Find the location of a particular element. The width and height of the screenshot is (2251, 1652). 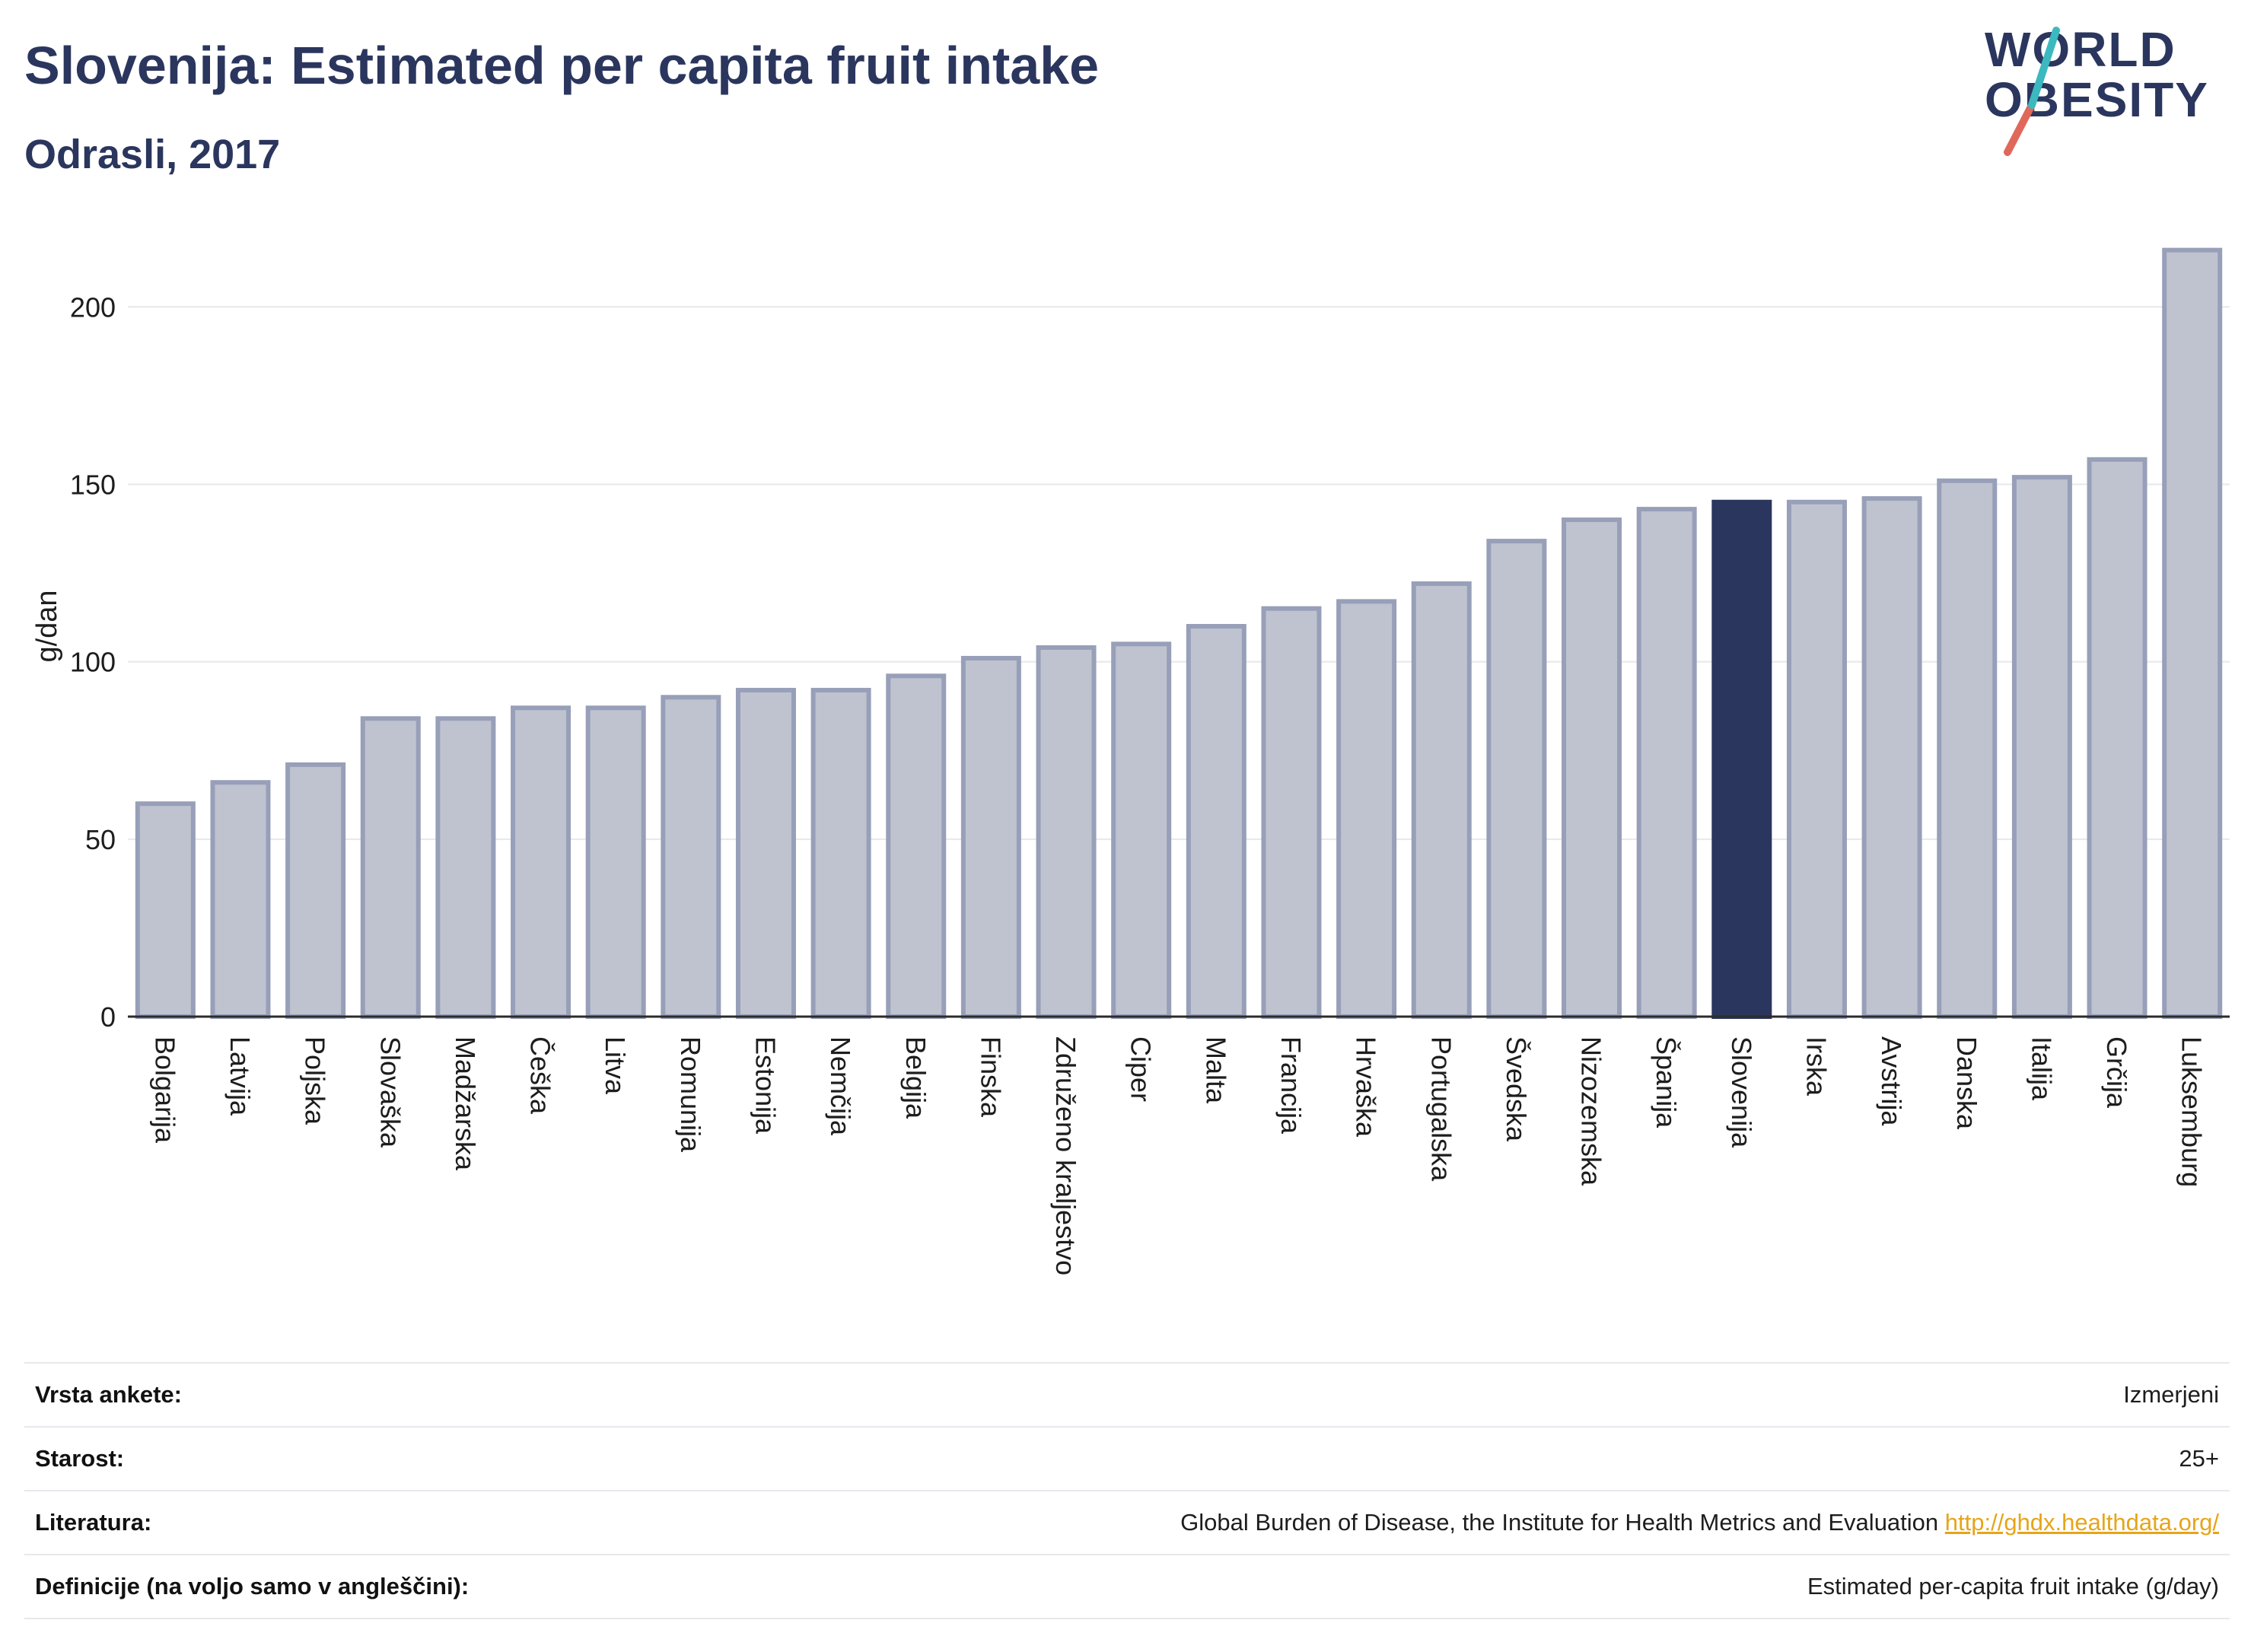

info-row-age: Starost: 25+ is located at coordinates (1127, 1458).